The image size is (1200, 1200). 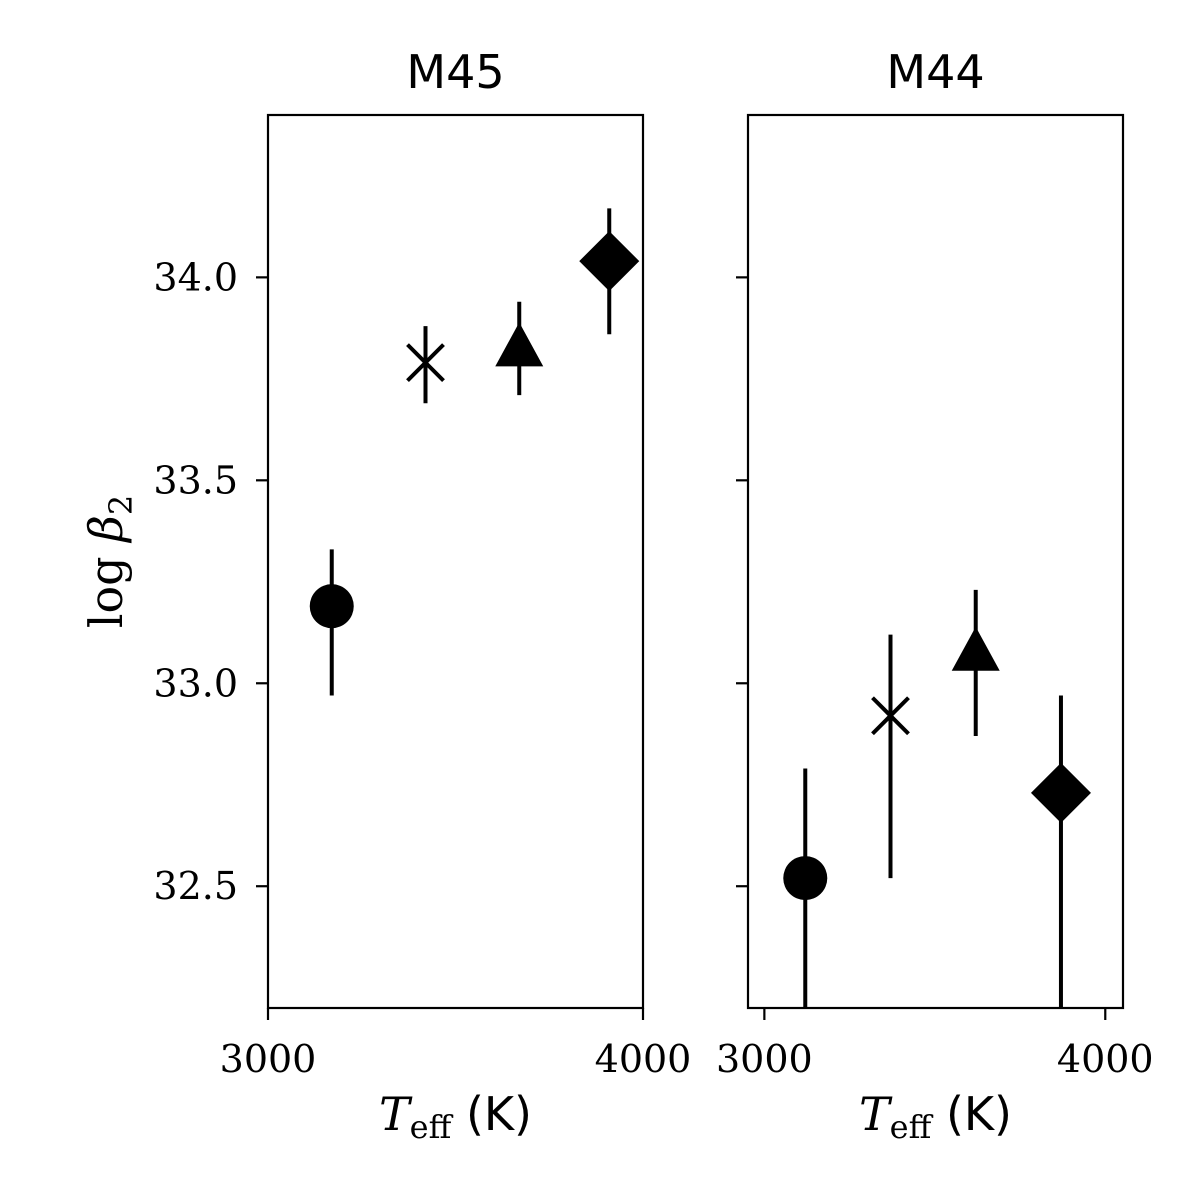 I want to click on y-tick-label: 34.0, so click(x=195, y=277).